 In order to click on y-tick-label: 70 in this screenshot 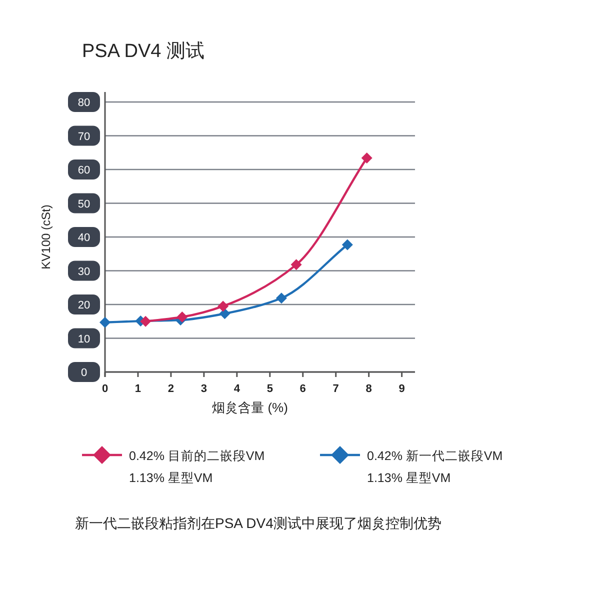, I will do `click(84, 136)`.